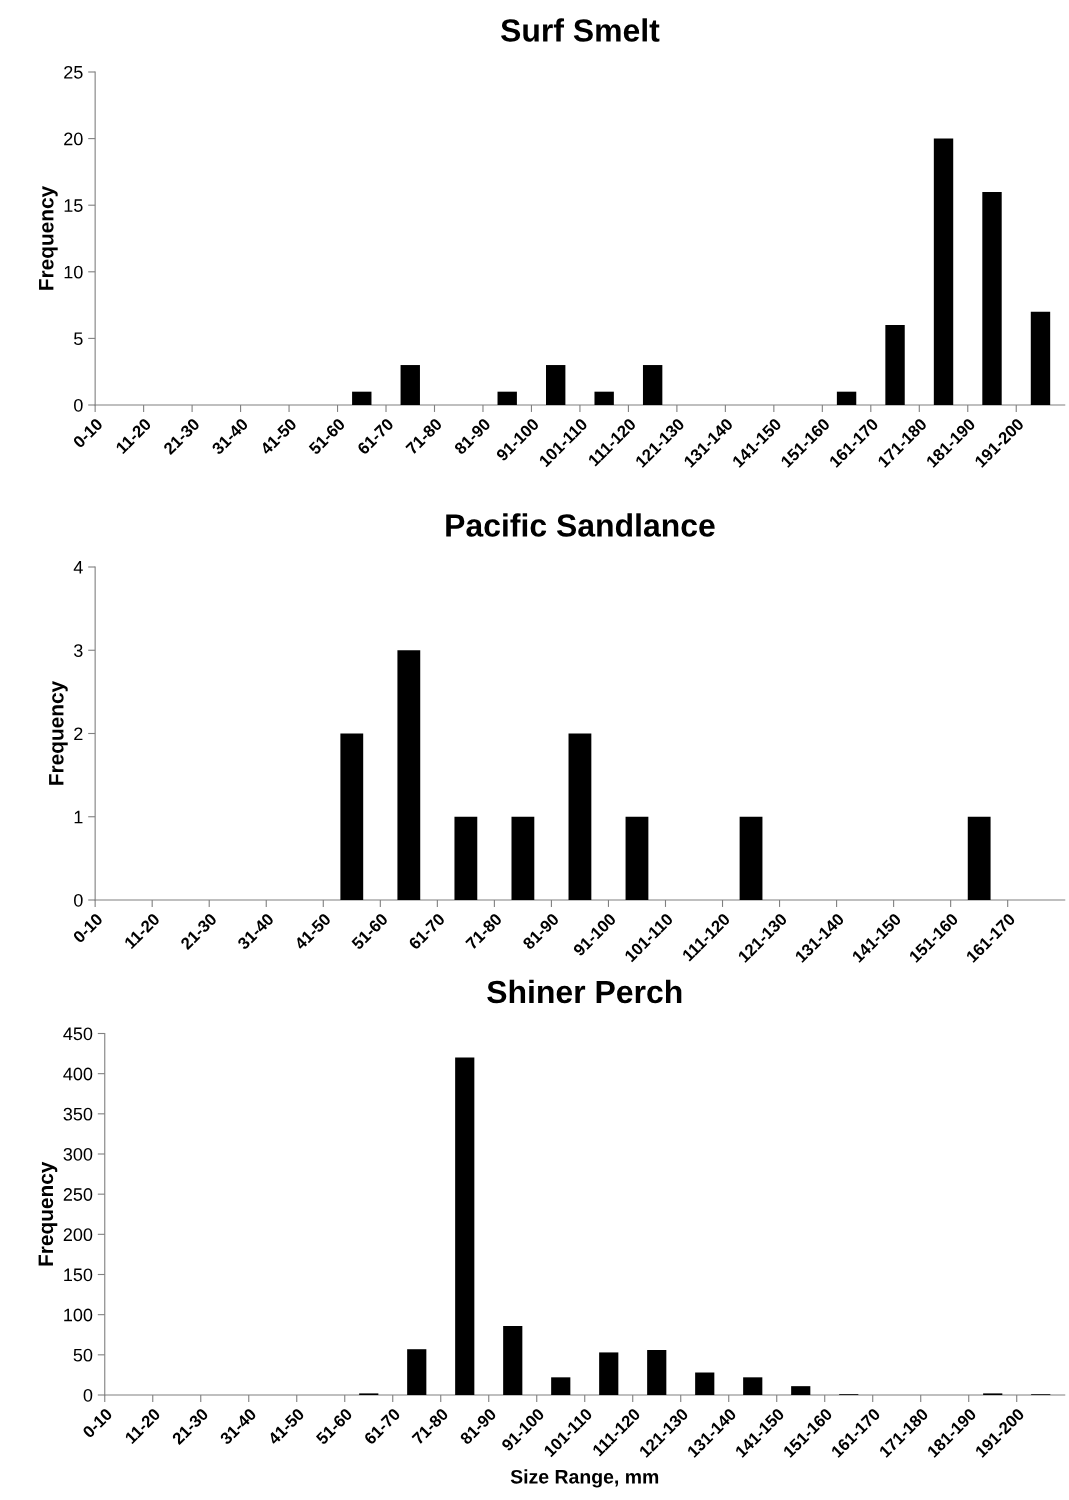  I want to click on y-tick-label: 100, so click(78, 1315).